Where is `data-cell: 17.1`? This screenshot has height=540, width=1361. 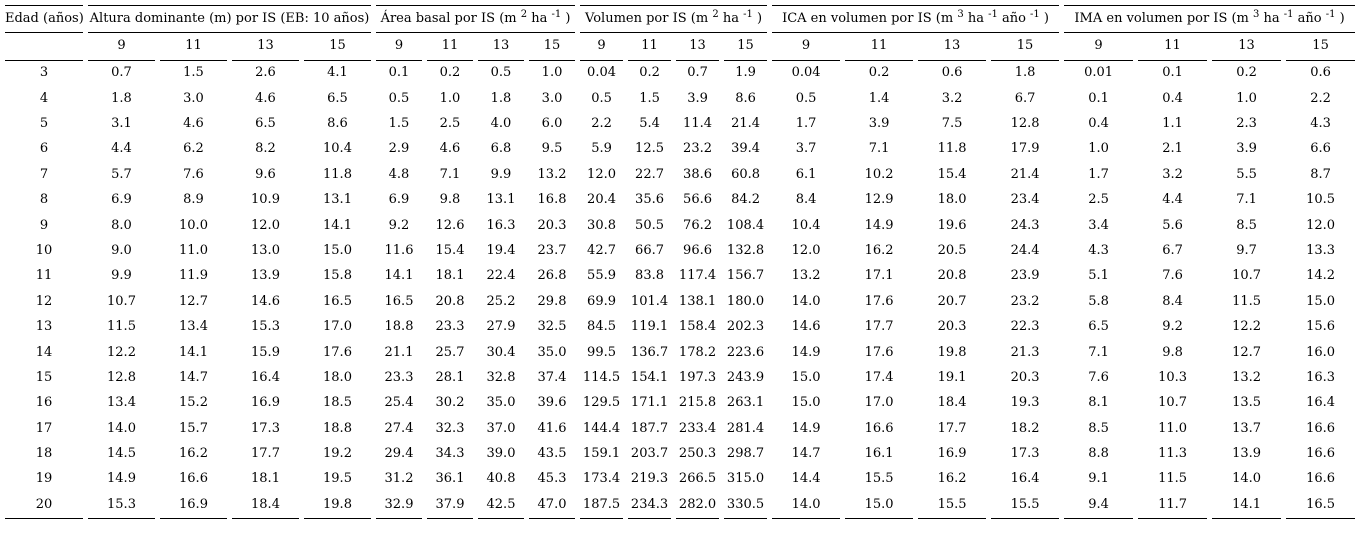
data-cell: 17.1 is located at coordinates (879, 276).